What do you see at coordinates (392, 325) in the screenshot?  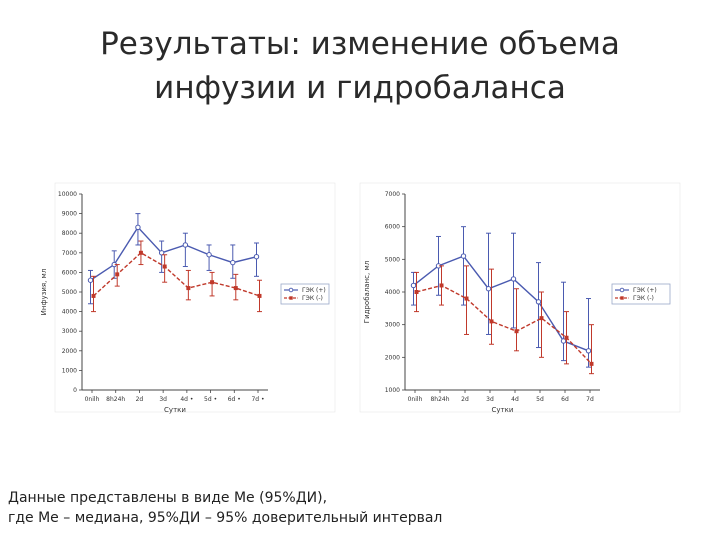 I see `hydrobalance-y-tick-label: 3000` at bounding box center [392, 325].